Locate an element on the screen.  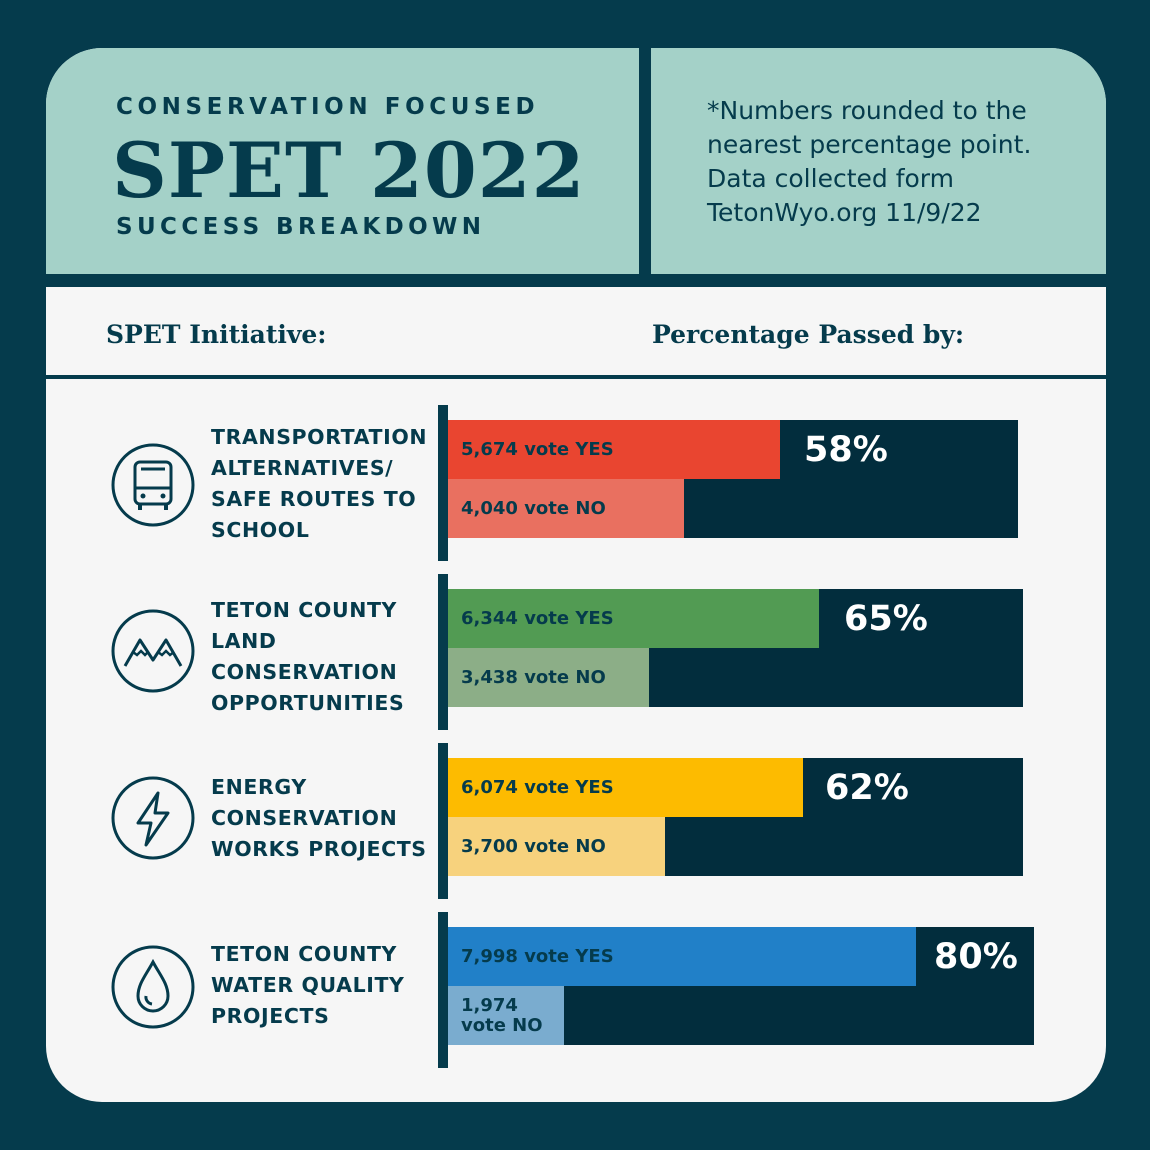
no-vote-bar: 4,040 vote NO is located at coordinates (566, 508).